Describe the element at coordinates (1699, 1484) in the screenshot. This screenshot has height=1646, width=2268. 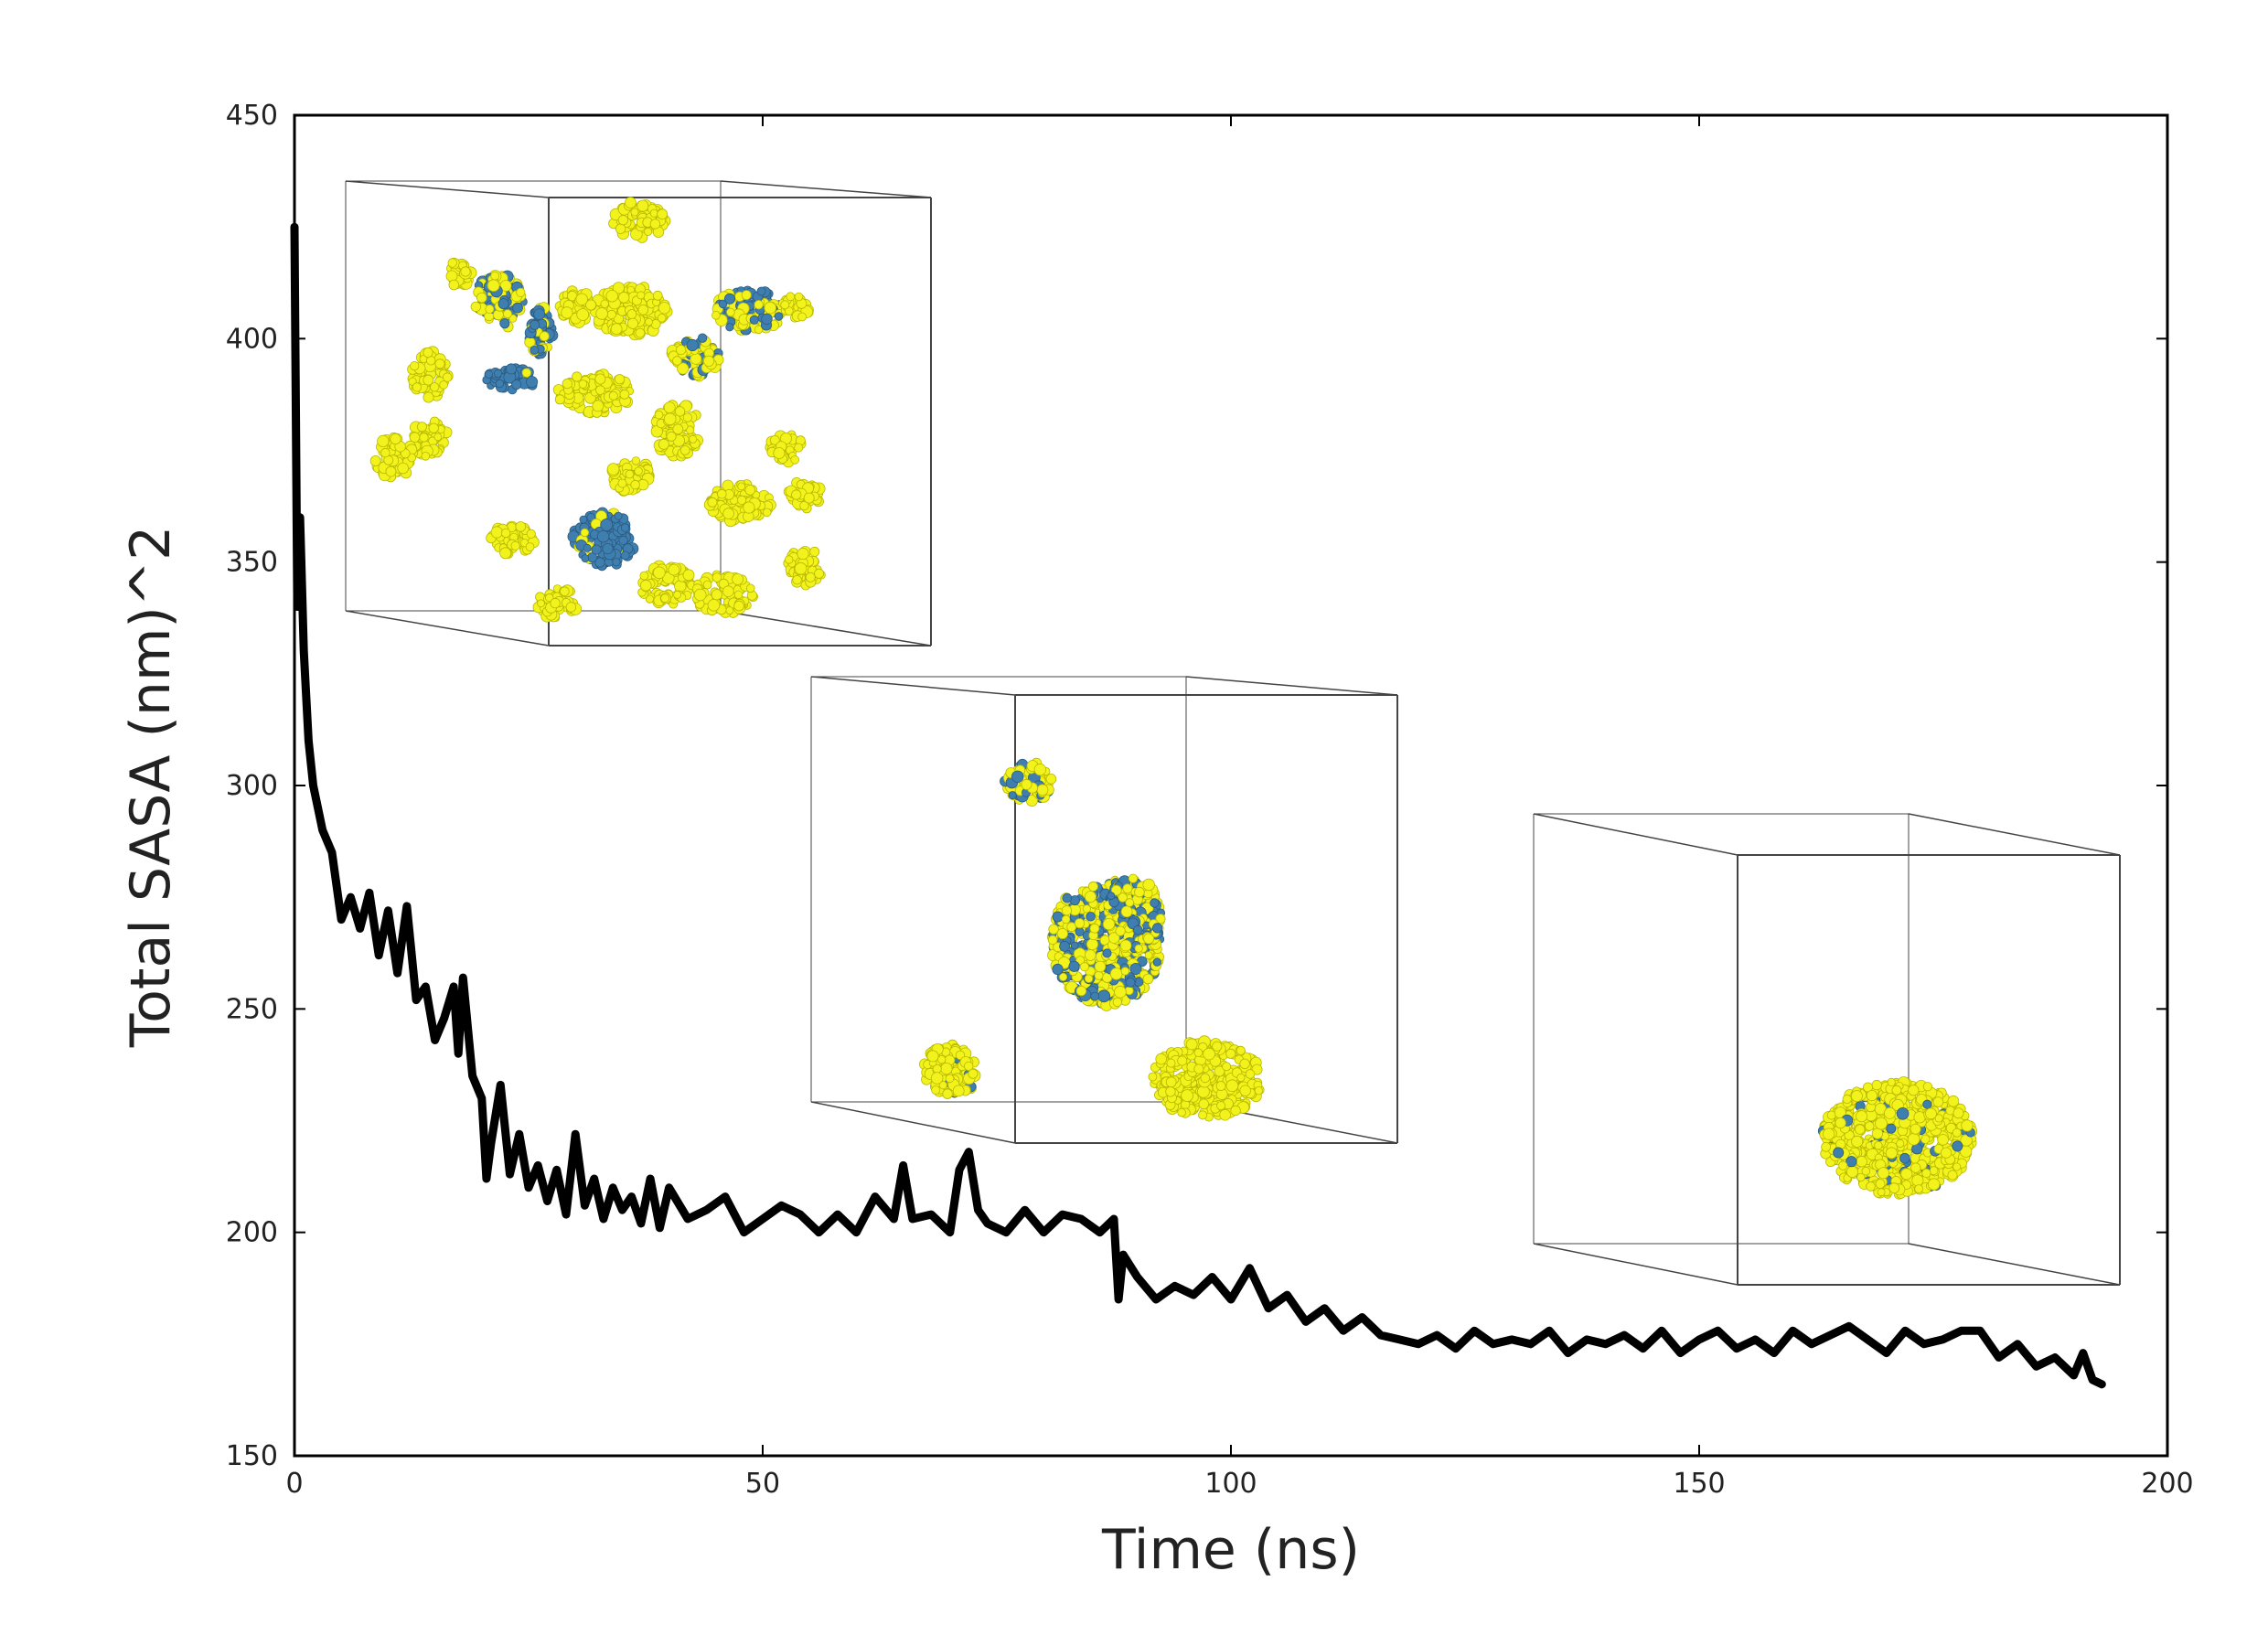
I see `x-tick-label: 150` at that location.